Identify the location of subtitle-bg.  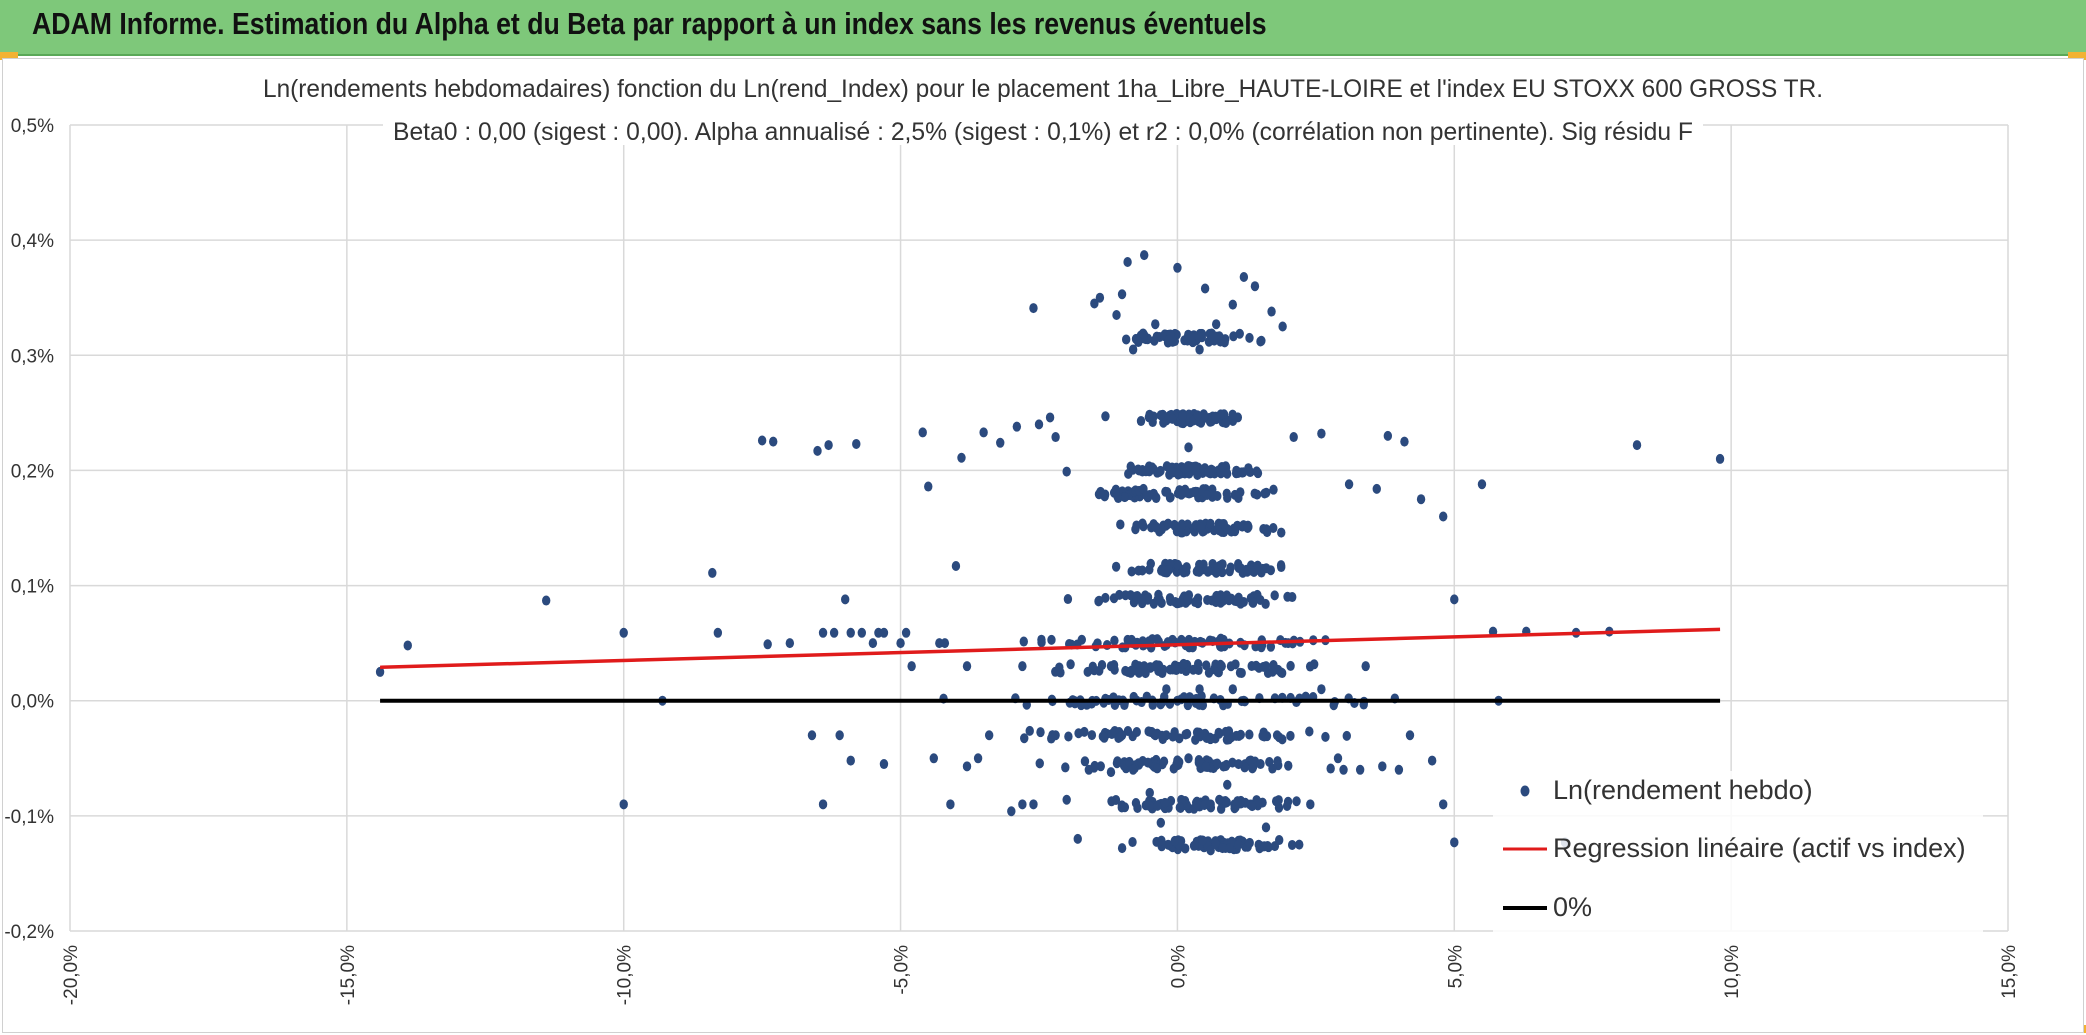
(1043, 126).